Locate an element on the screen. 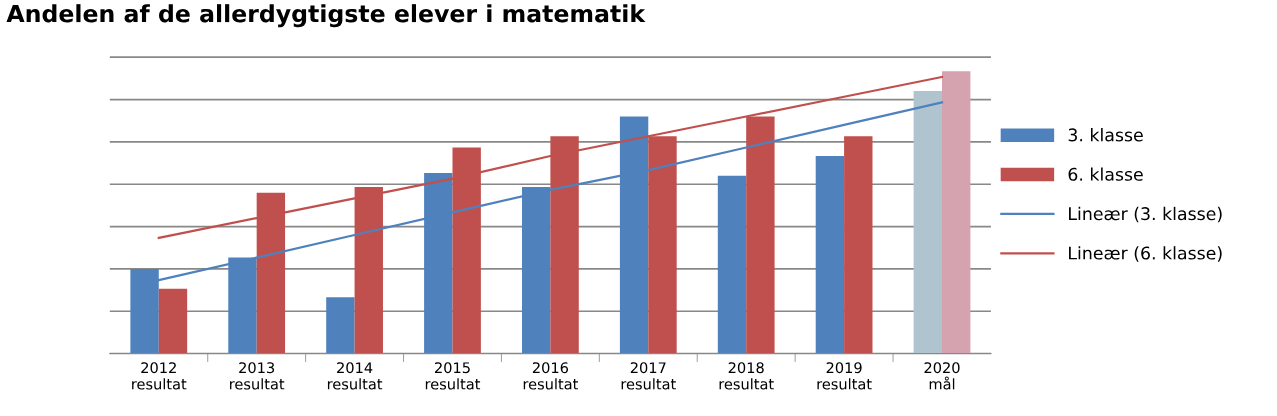 This screenshot has width=1277, height=416. legend-label: 3. klasse is located at coordinates (1105, 135).